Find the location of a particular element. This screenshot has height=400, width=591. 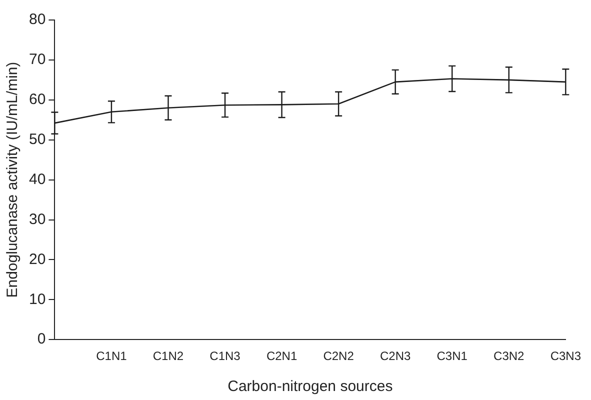

x-tick-label: C2N1 is located at coordinates (282, 356).